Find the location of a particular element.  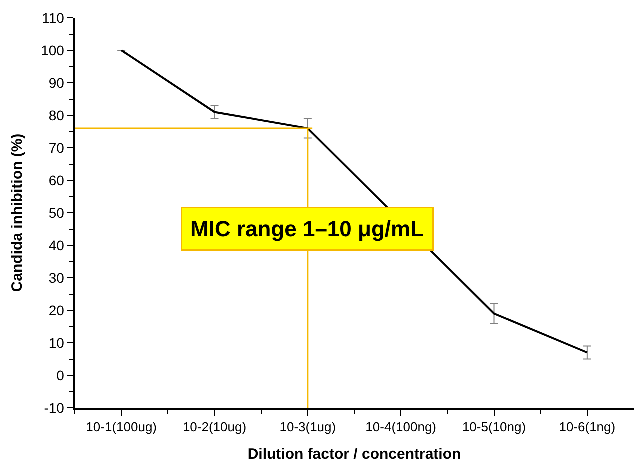

y-tick-label: 50 is located at coordinates (56, 212).